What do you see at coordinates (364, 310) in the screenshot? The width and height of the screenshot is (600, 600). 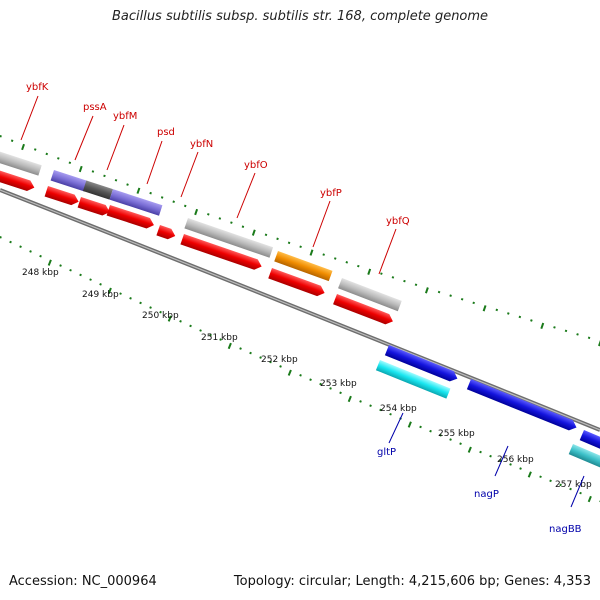 I see `cds-ybfQ` at bounding box center [364, 310].